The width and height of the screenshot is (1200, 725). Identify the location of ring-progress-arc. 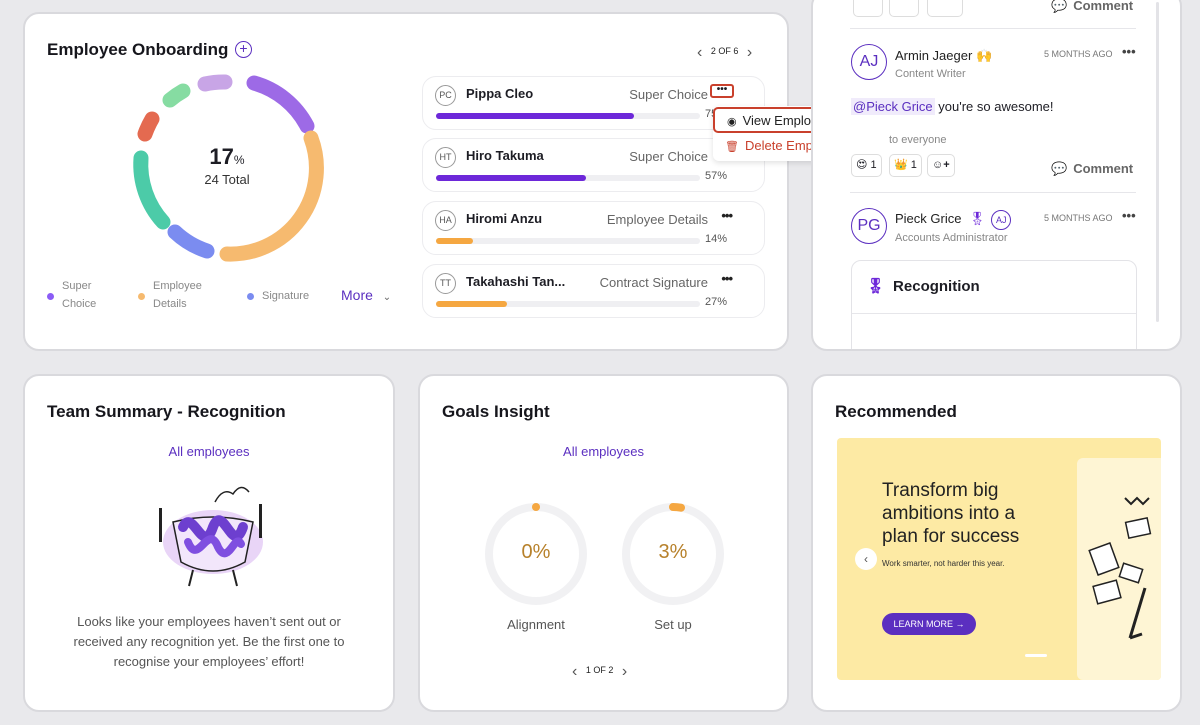
(677, 507).